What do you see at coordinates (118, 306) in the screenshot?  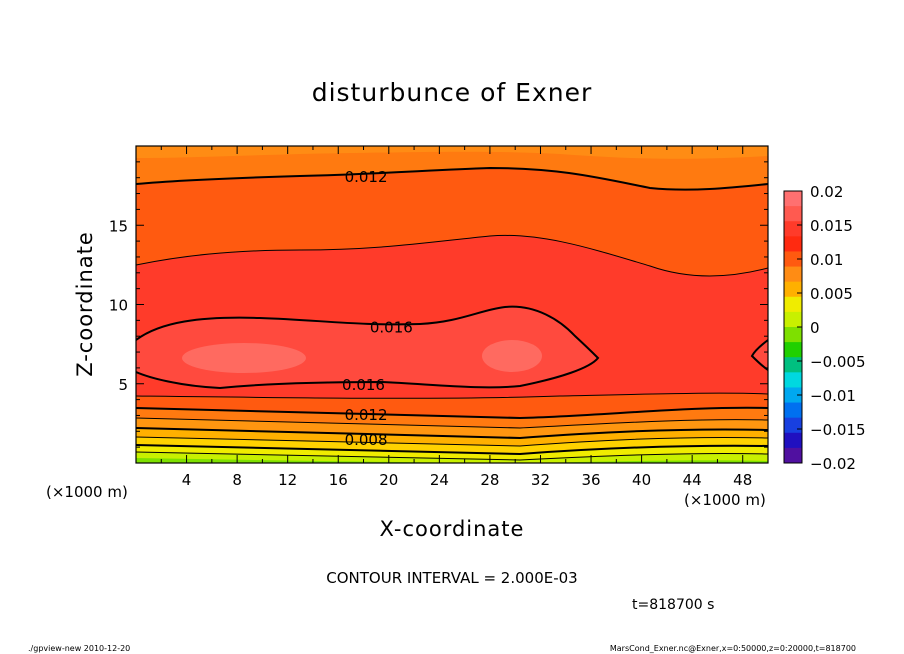 I see `y-tick-label: 10` at bounding box center [118, 306].